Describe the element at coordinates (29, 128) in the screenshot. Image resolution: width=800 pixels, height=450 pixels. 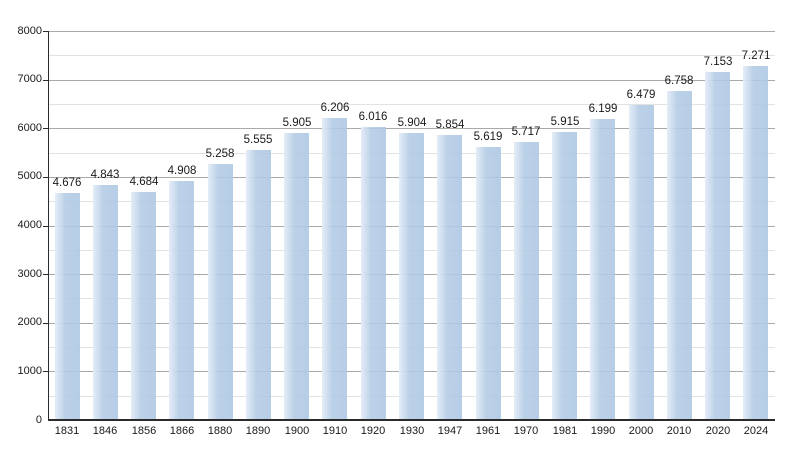
I see `y-tick-label: 6000` at that location.